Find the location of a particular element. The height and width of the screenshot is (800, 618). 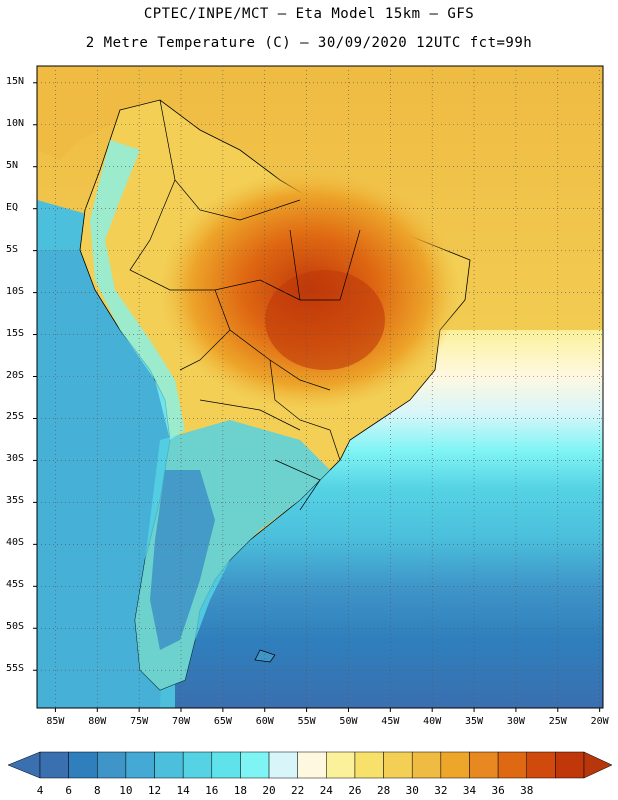

colorbar-label: 12 is located at coordinates (154, 790).